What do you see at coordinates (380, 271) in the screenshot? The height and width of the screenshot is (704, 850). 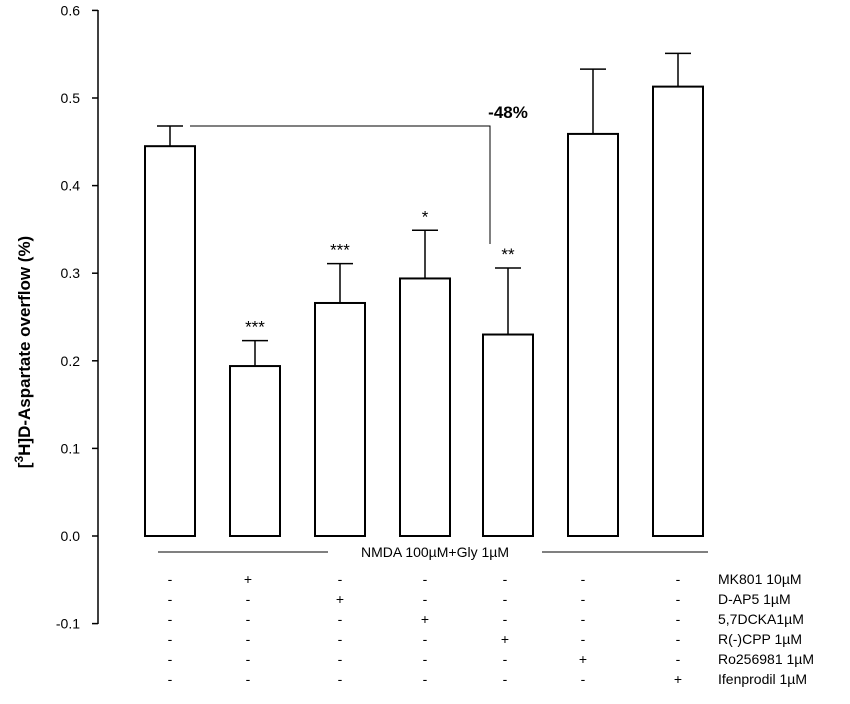 I see `significance-group: *********` at bounding box center [380, 271].